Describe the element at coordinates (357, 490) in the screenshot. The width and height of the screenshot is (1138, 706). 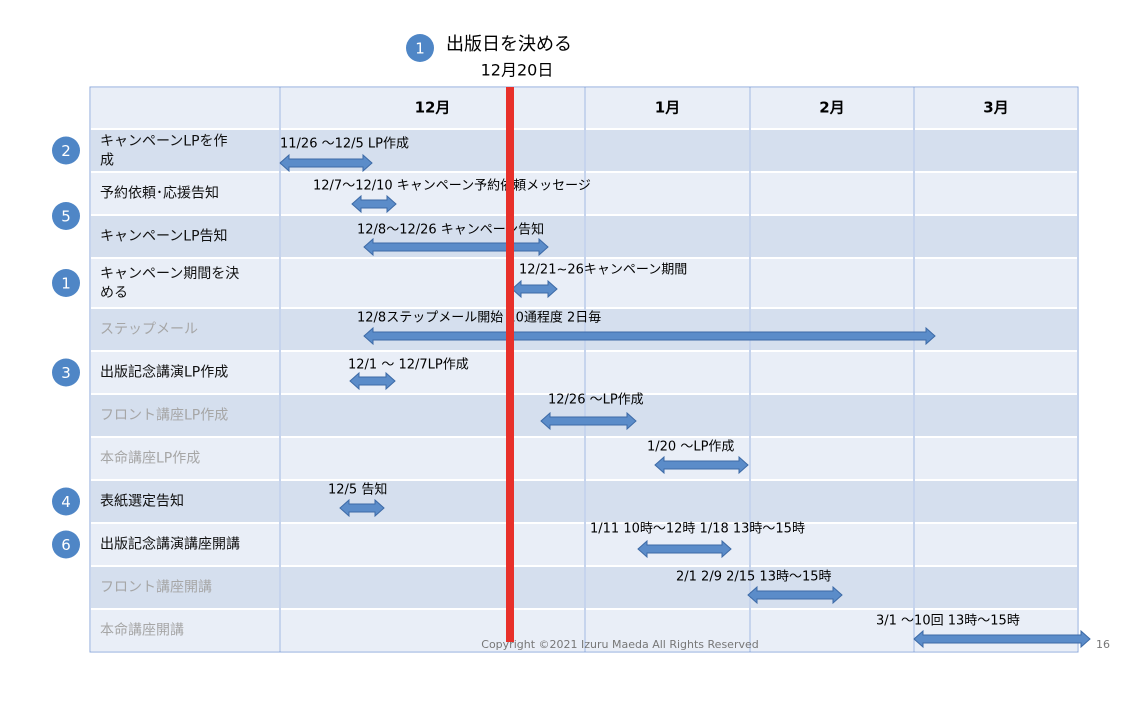
I see `note: 12/5 告知` at that location.